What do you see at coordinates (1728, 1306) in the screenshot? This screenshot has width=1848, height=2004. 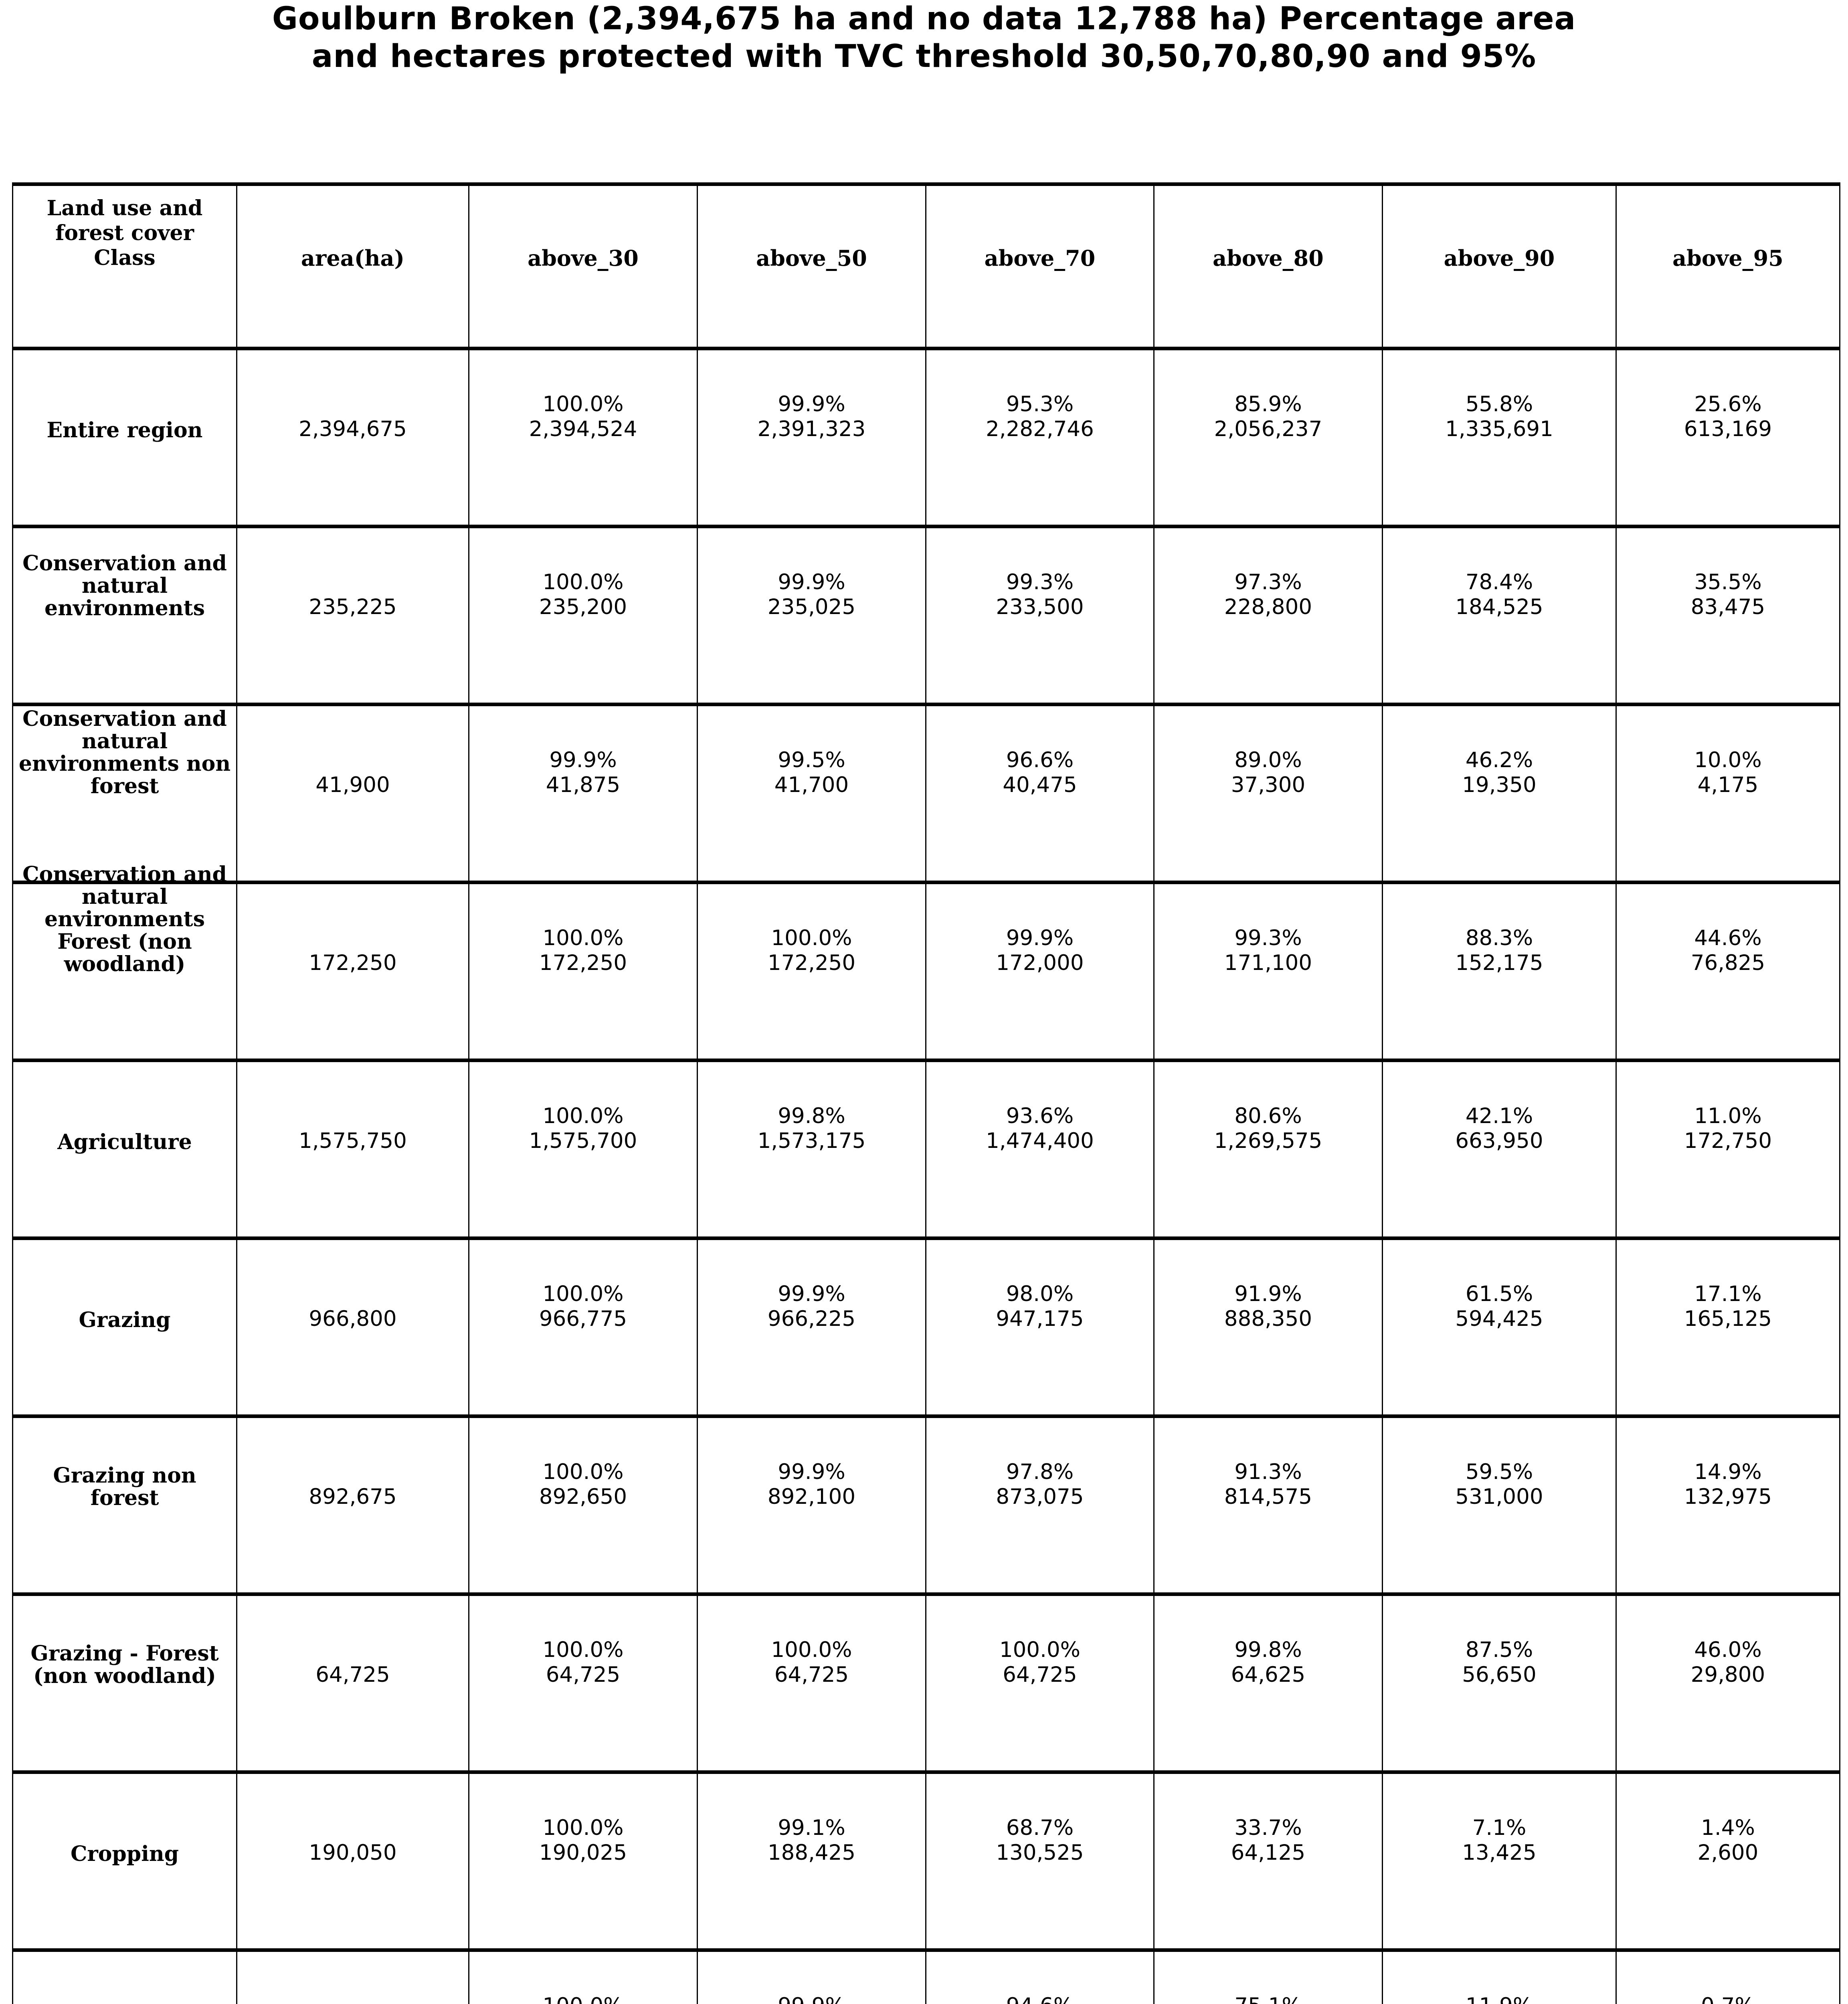 I see `value-cell: 17.1% 165,125` at bounding box center [1728, 1306].